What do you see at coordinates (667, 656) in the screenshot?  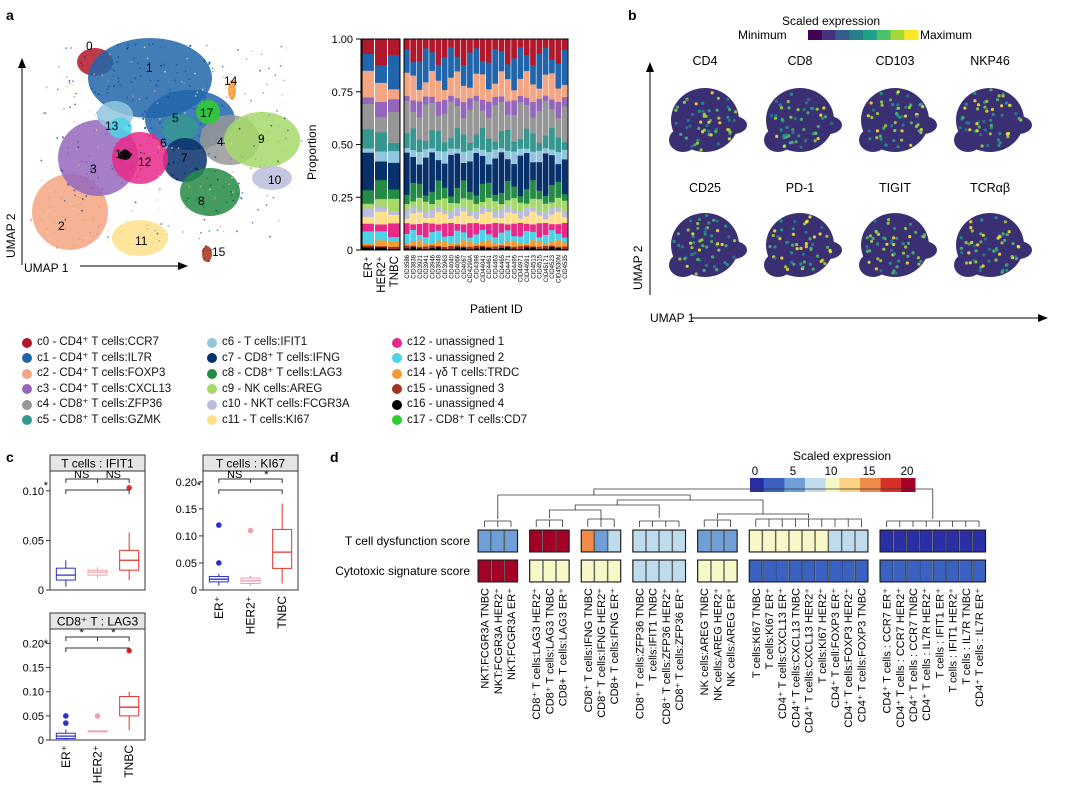 I see `heatmap-column-label: CD8⁺ T cells:ZFP36 HER2⁺` at bounding box center [667, 656].